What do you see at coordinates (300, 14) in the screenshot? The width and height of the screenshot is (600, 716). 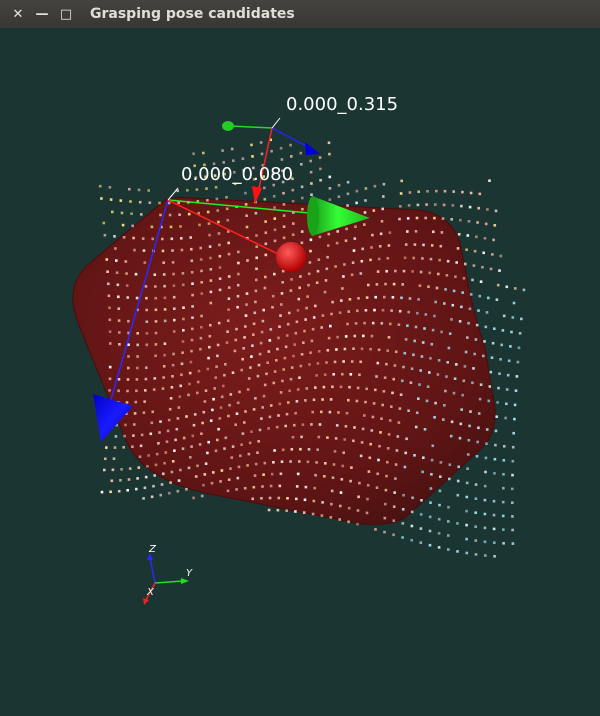 I see `title-bar: ✕ — □ Grasping pose candidates` at bounding box center [300, 14].